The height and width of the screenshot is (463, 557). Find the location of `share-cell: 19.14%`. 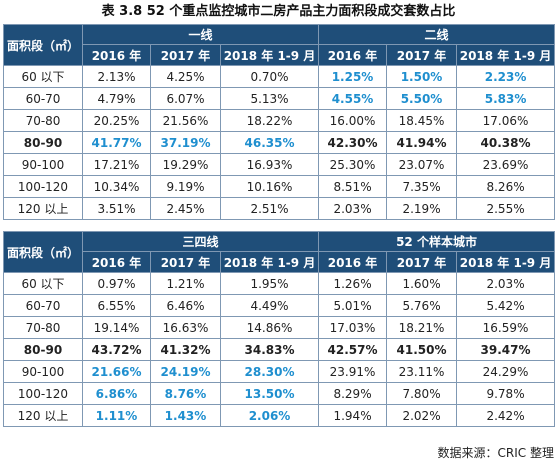

share-cell: 19.14% is located at coordinates (116, 327).